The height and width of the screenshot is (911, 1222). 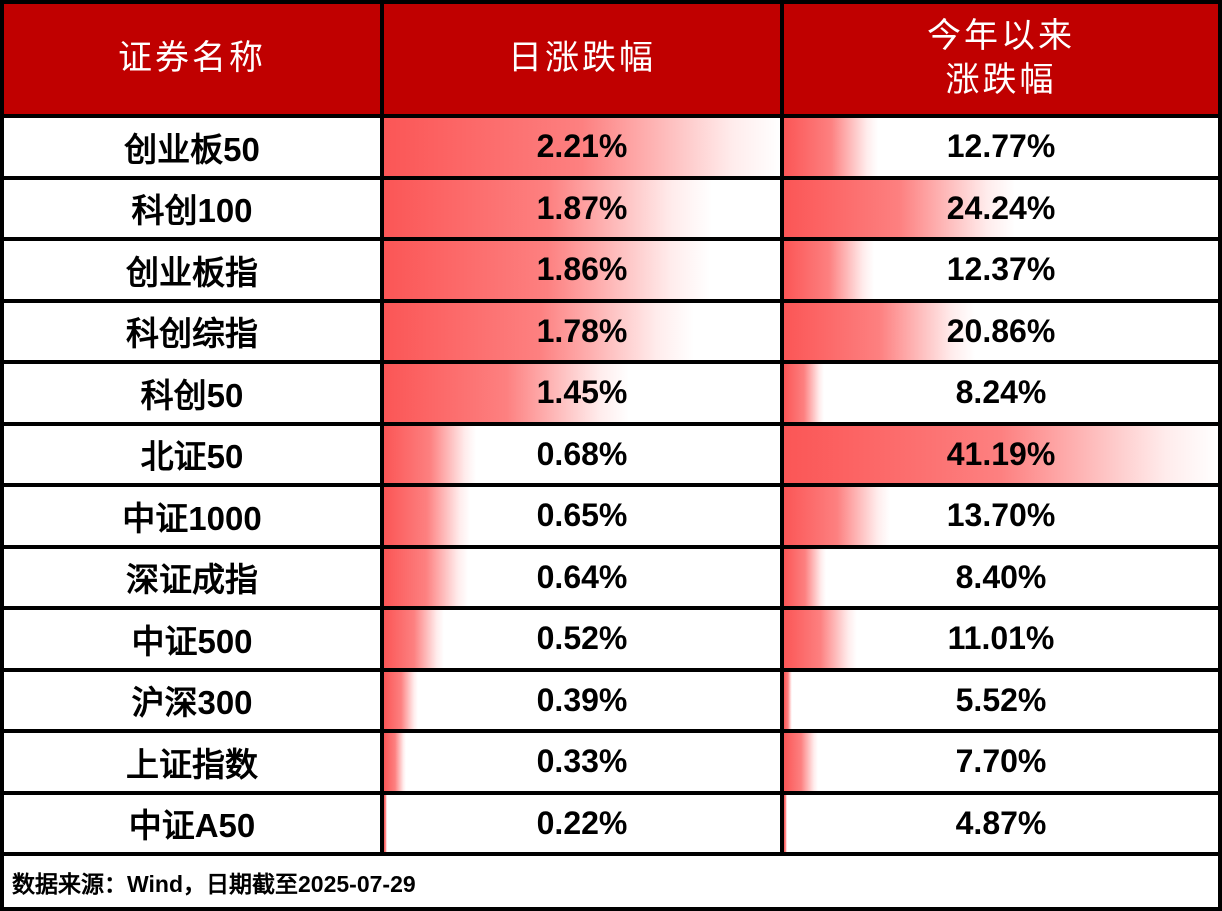 I want to click on daily-change-value: 0.68%, so click(x=582, y=453).